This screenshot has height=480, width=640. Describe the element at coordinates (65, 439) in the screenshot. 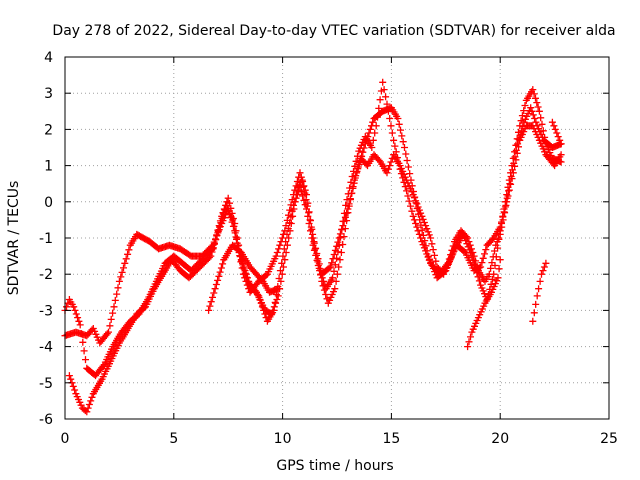

I see `x-tick-label: 0` at that location.